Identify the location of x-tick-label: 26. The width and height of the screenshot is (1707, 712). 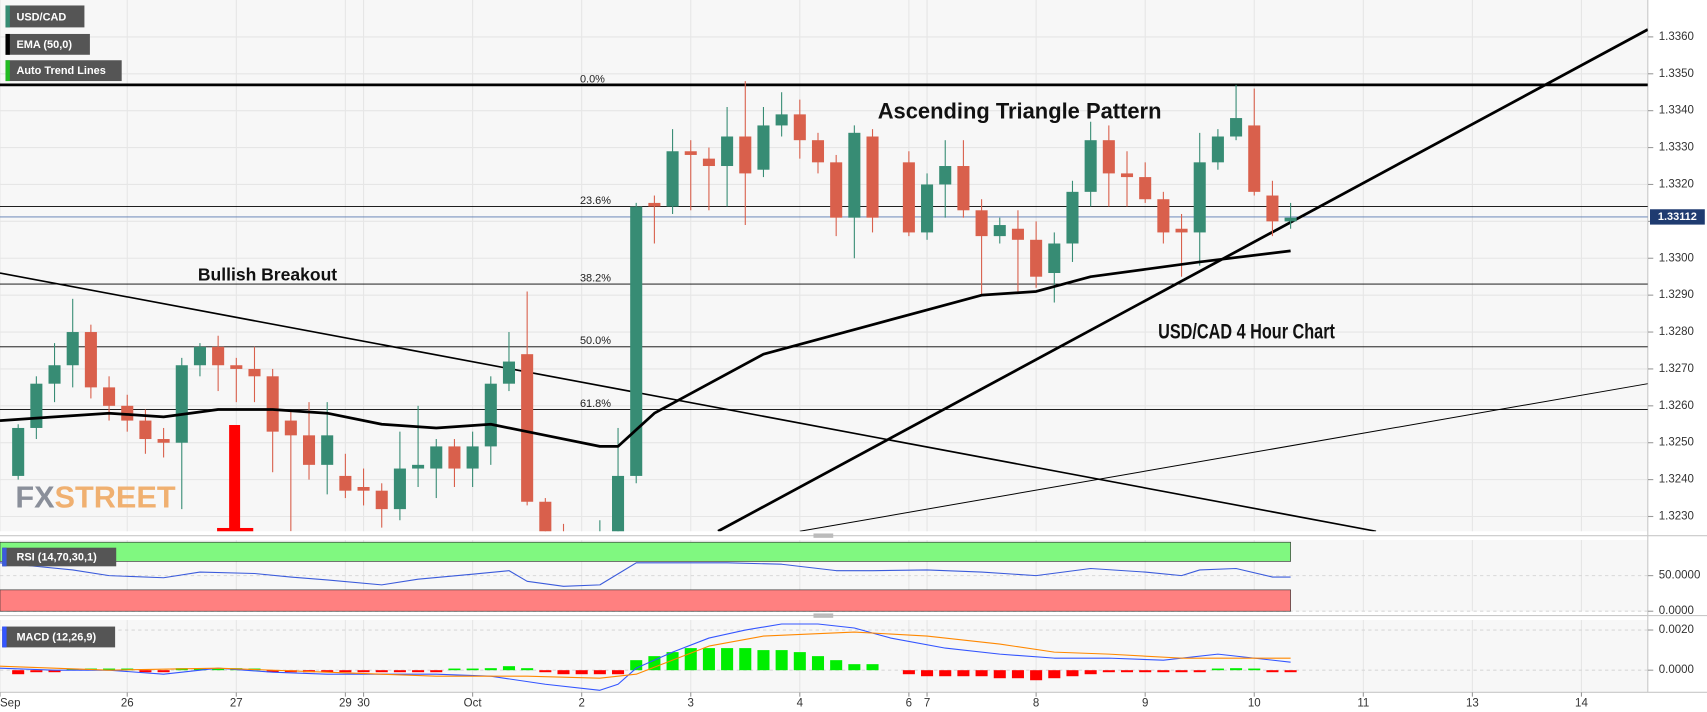
(127, 703).